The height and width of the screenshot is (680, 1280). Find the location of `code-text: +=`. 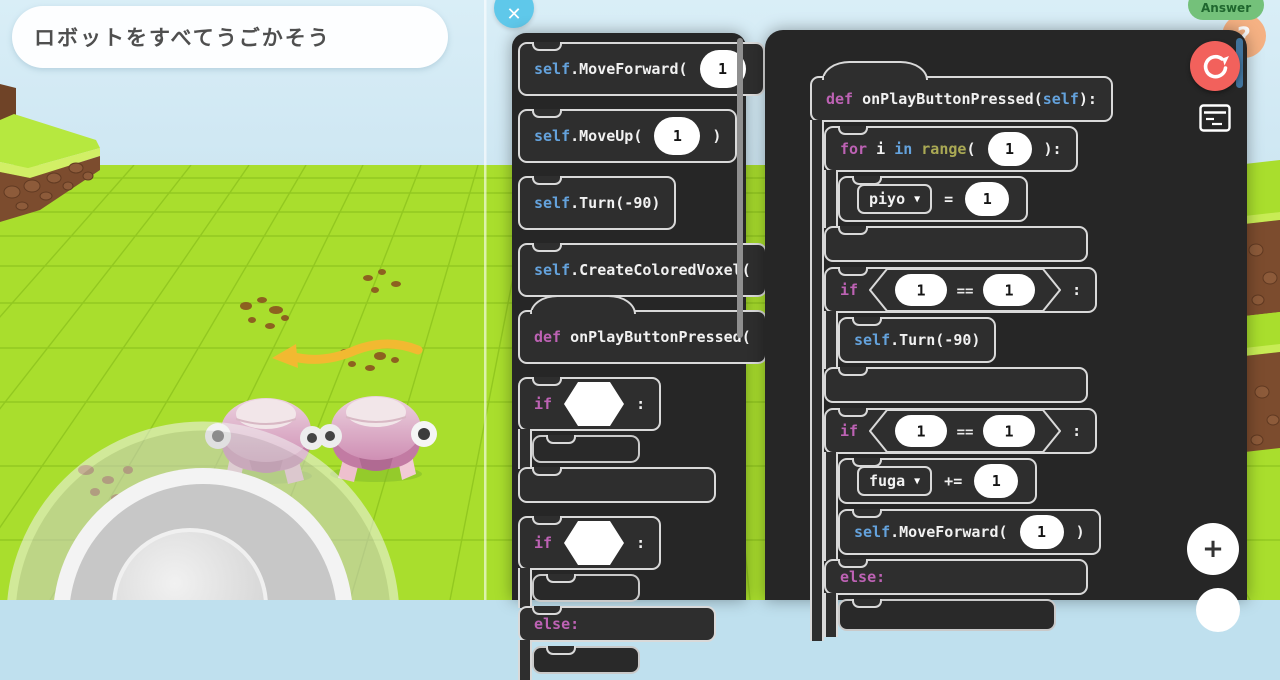

code-text: += is located at coordinates (953, 481).